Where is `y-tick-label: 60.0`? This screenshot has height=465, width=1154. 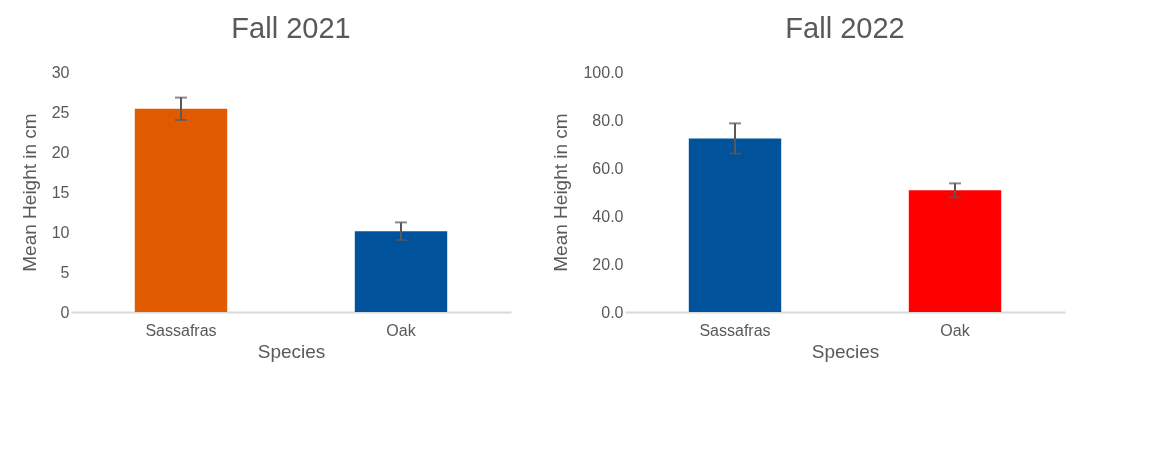 y-tick-label: 60.0 is located at coordinates (608, 168).